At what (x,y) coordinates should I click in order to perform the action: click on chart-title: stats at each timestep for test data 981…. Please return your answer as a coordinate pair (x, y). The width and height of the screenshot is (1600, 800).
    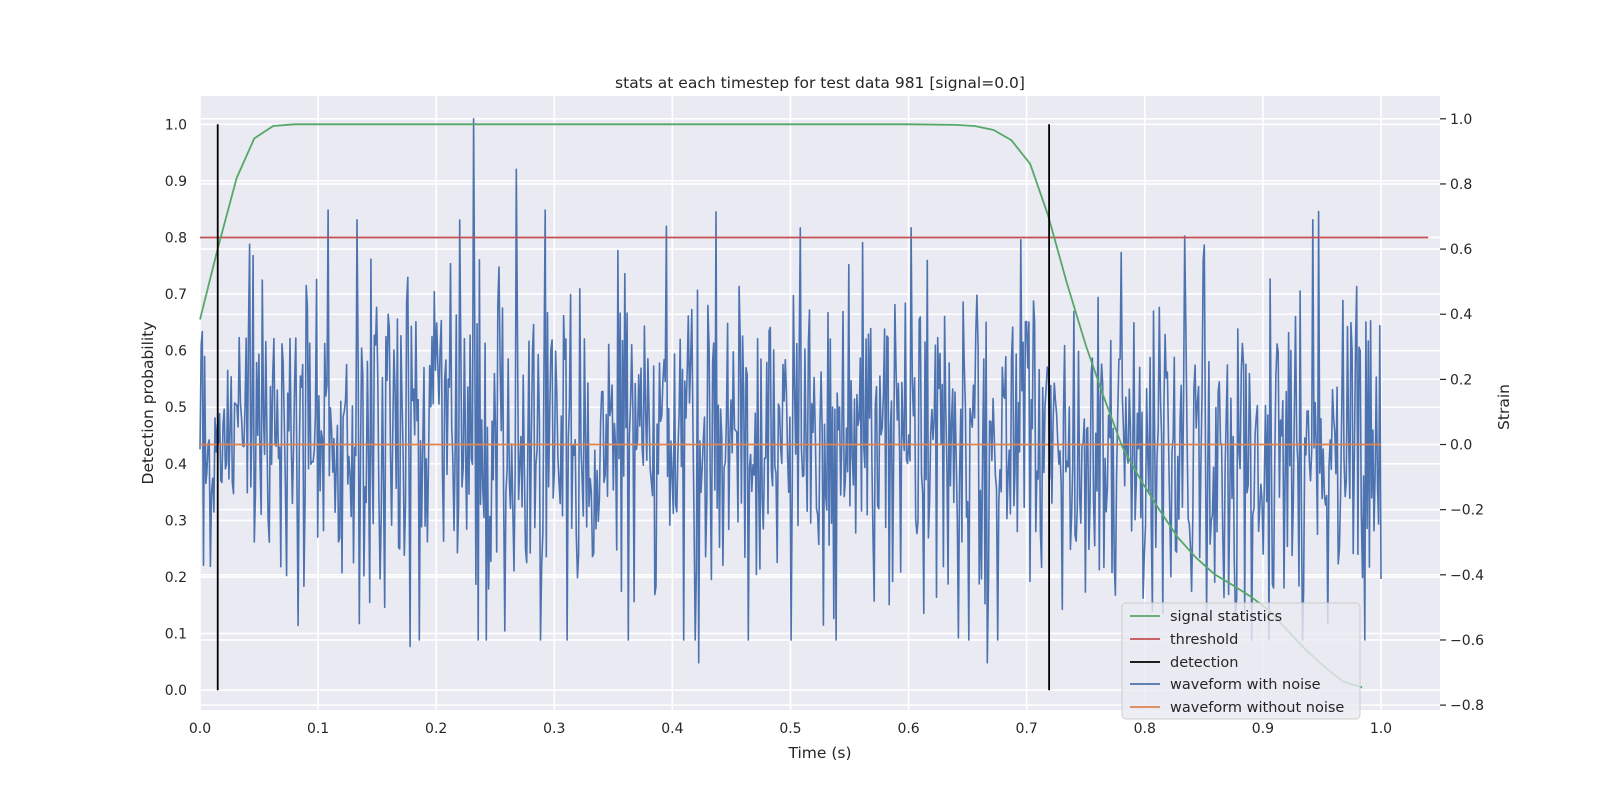
    Looking at the image, I should click on (820, 83).